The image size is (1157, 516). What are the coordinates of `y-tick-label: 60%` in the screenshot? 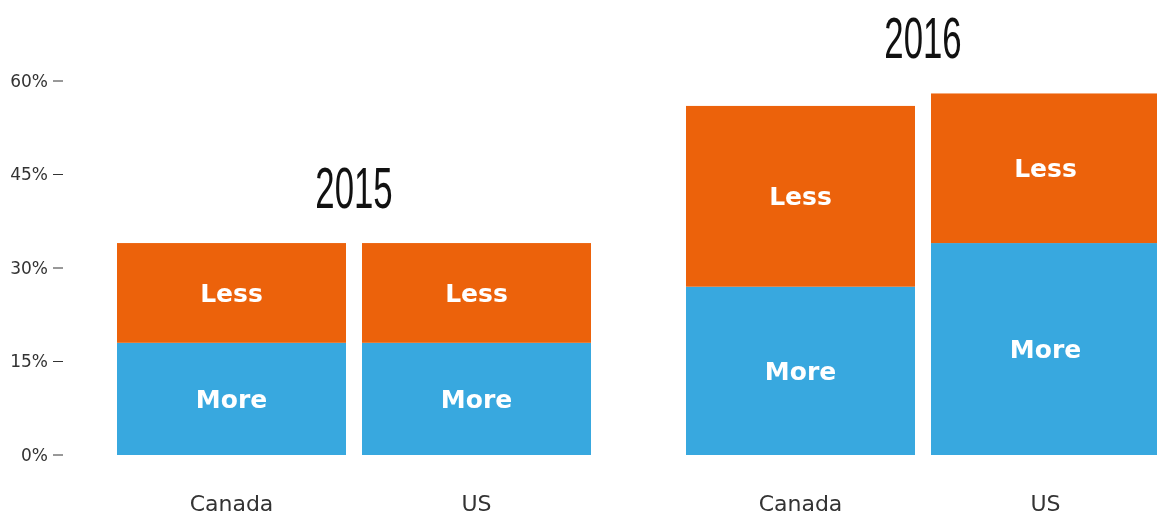 It's located at (29, 80).